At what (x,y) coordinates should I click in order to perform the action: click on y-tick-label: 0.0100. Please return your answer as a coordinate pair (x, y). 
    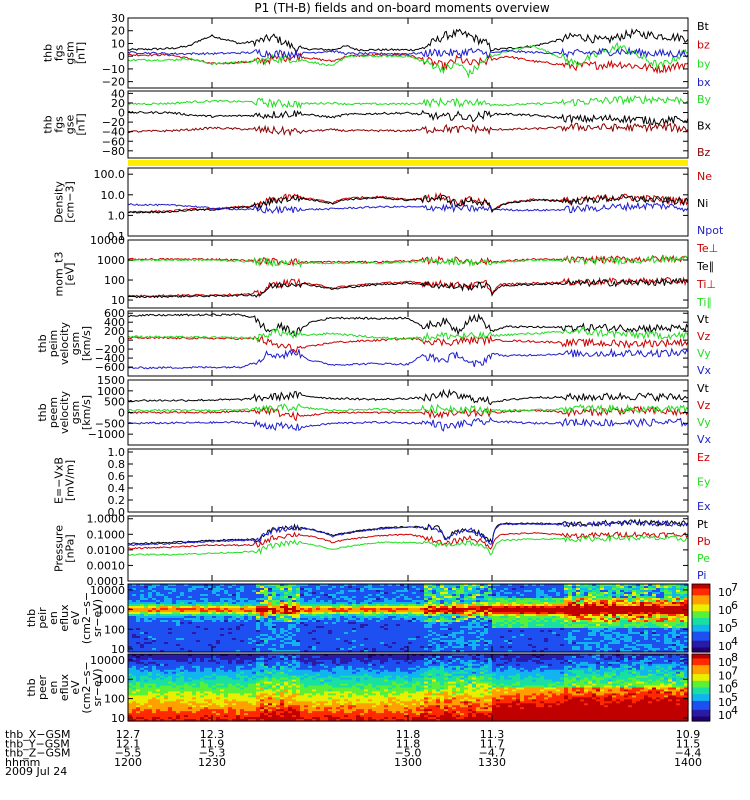
    Looking at the image, I should click on (106, 550).